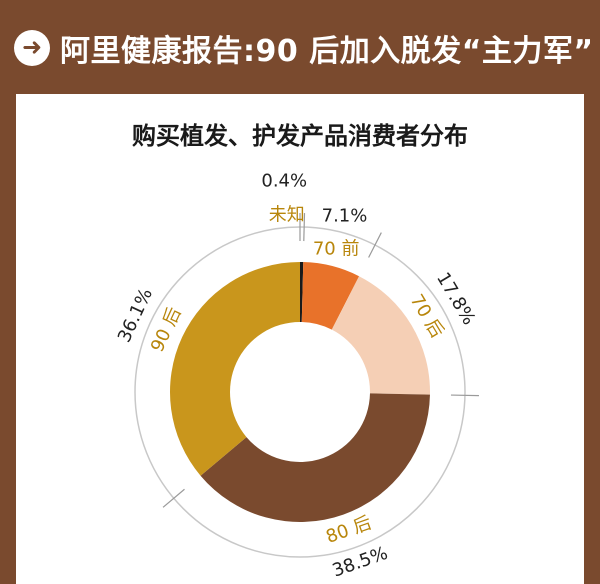  What do you see at coordinates (336, 249) in the screenshot?
I see `slice-name-1: 70 前` at bounding box center [336, 249].